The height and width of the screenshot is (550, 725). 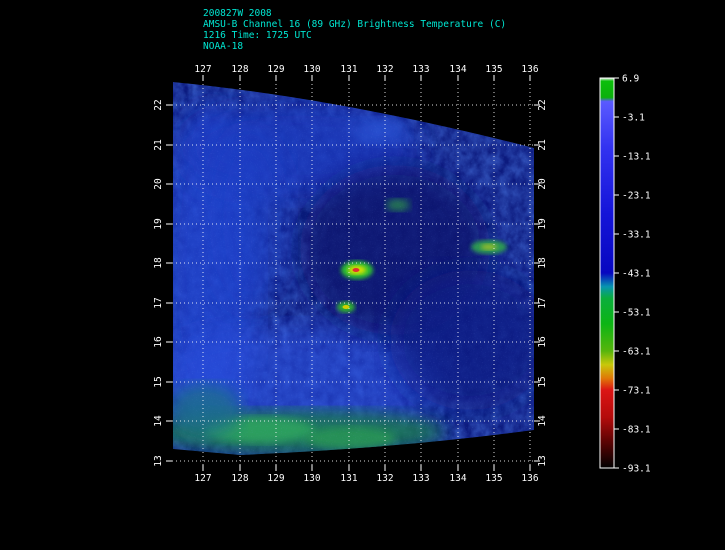 What do you see at coordinates (636, 196) in the screenshot?
I see `colorbar-tick-label: -23.1` at bounding box center [636, 196].